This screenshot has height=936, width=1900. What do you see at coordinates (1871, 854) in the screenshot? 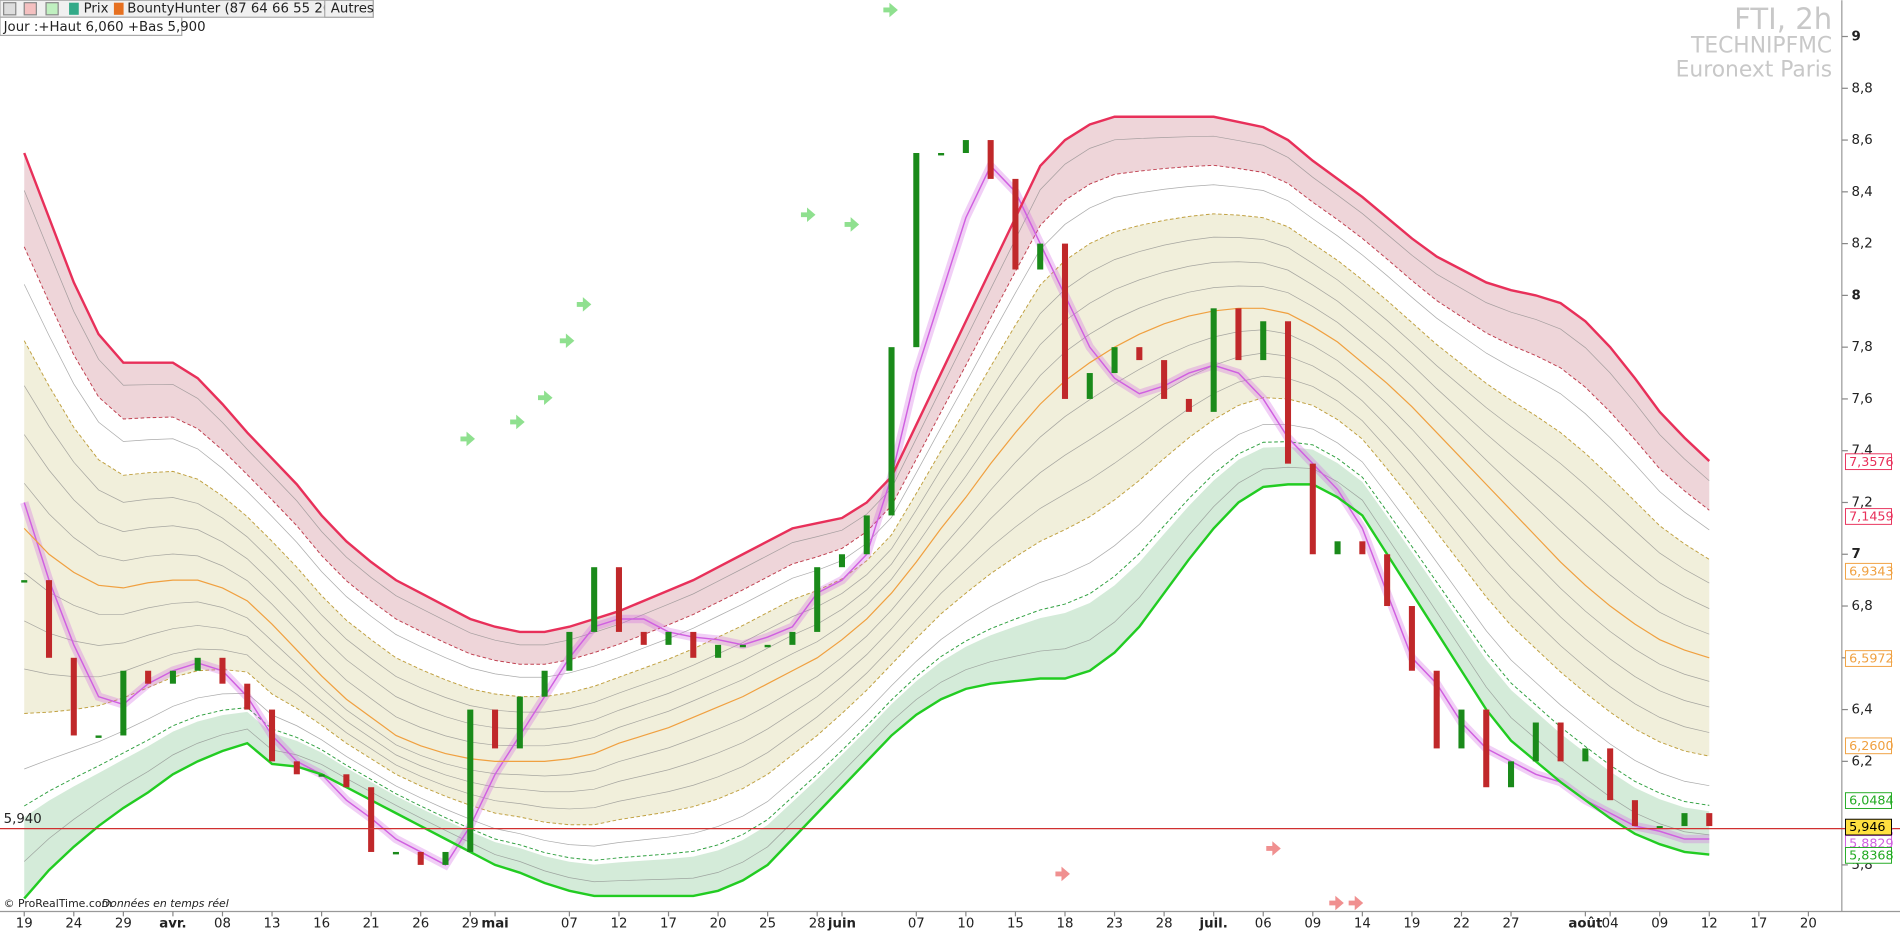
I see `price-tag-label: 5,8368` at bounding box center [1871, 854].